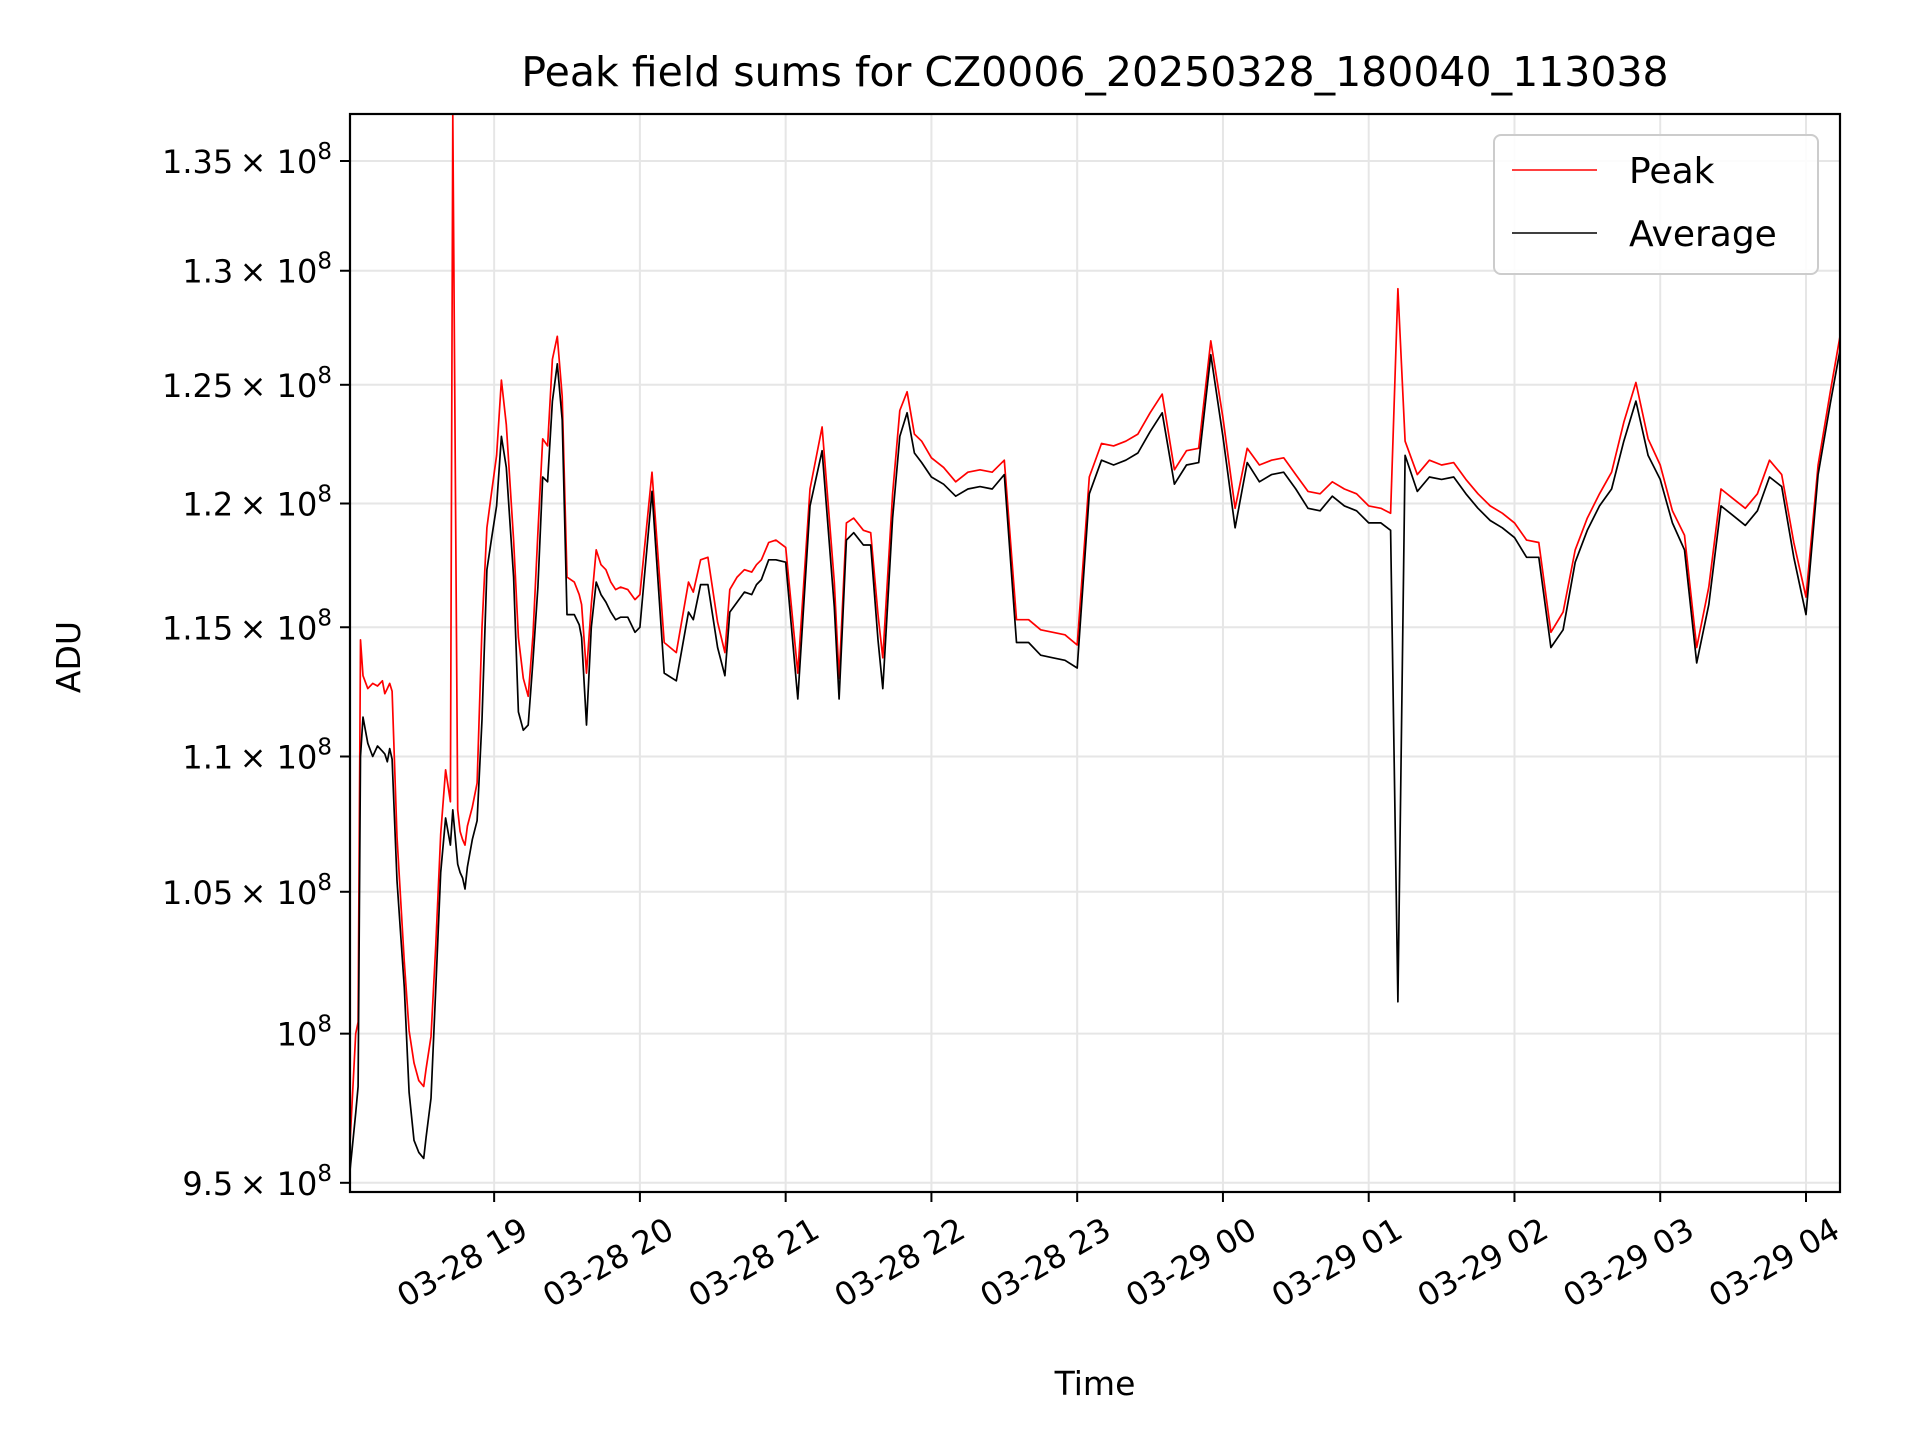 This screenshot has width=1920, height=1440. I want to click on y-axis-label: ADU, so click(68, 657).